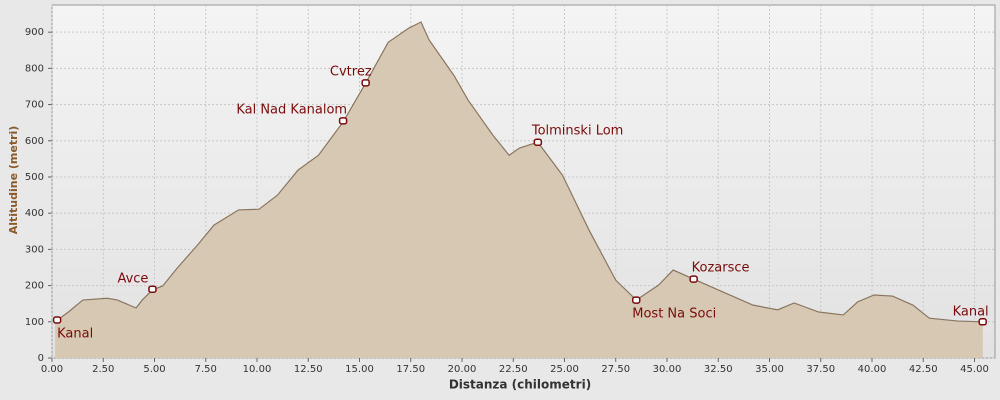 The height and width of the screenshot is (400, 1000). What do you see at coordinates (34, 177) in the screenshot?
I see `y-tick-label: 500` at bounding box center [34, 177].